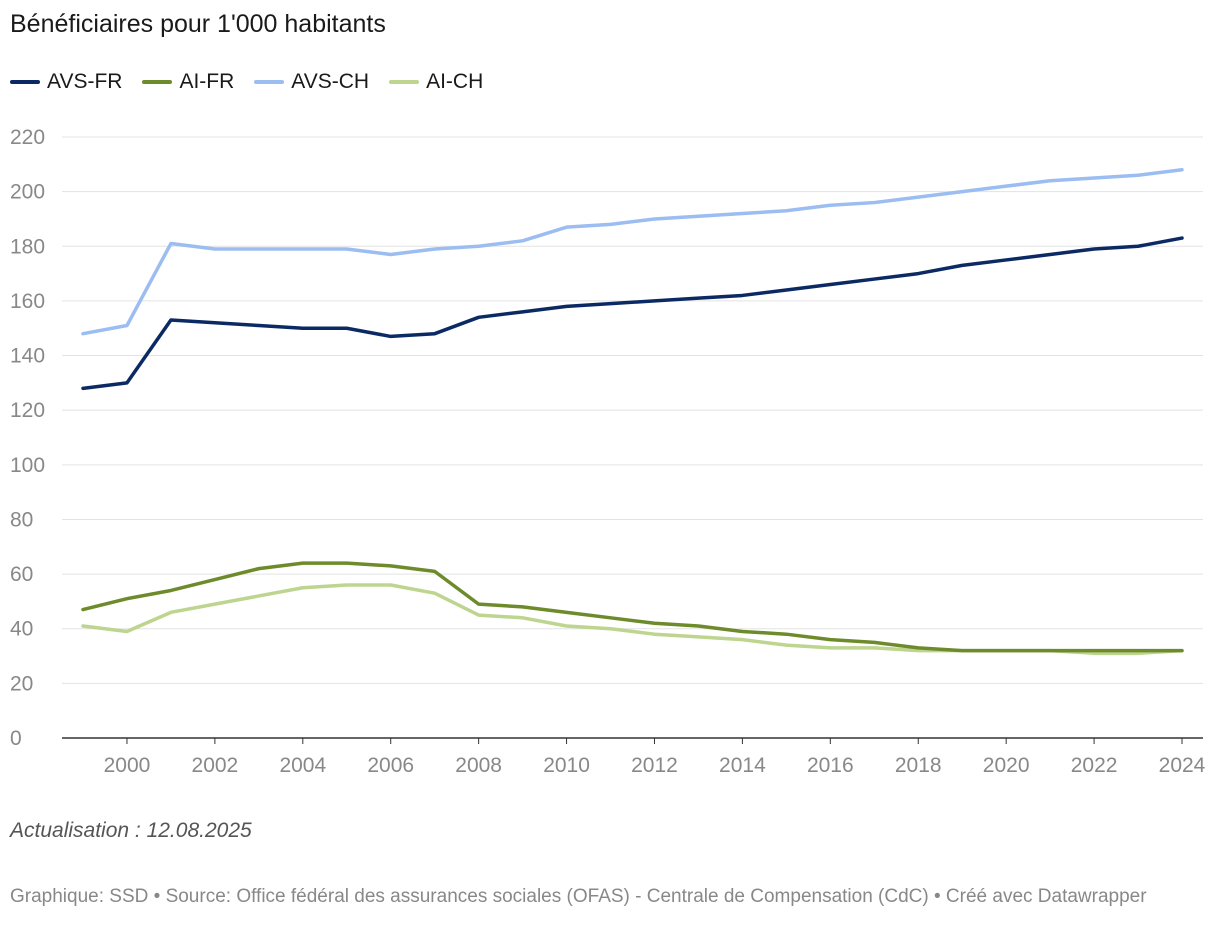 Image resolution: width=1220 pixels, height=946 pixels. Describe the element at coordinates (215, 765) in the screenshot. I see `x-tick-label: 2002` at that location.